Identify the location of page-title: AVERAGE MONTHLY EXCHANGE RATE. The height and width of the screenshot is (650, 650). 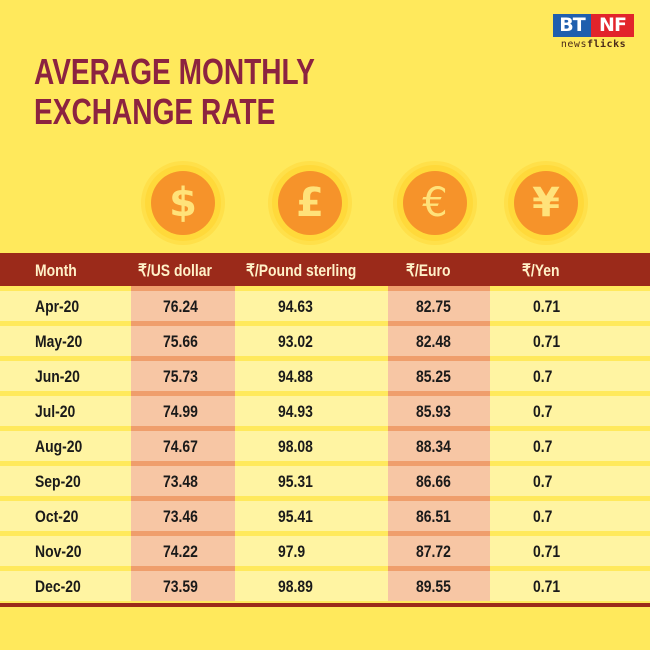
(174, 92).